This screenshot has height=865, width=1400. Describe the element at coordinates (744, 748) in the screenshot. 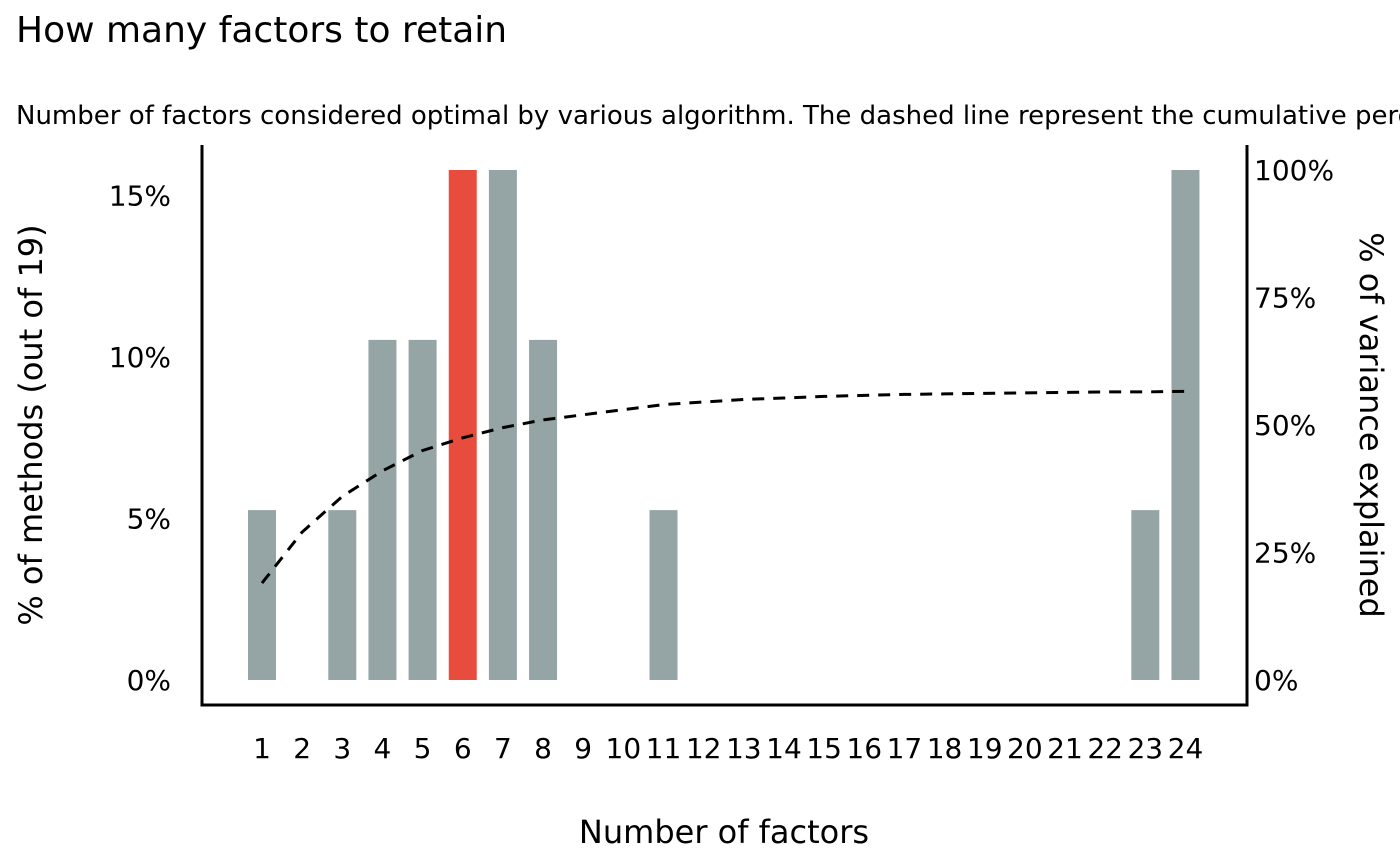

I see `x-tick-label: 13` at that location.